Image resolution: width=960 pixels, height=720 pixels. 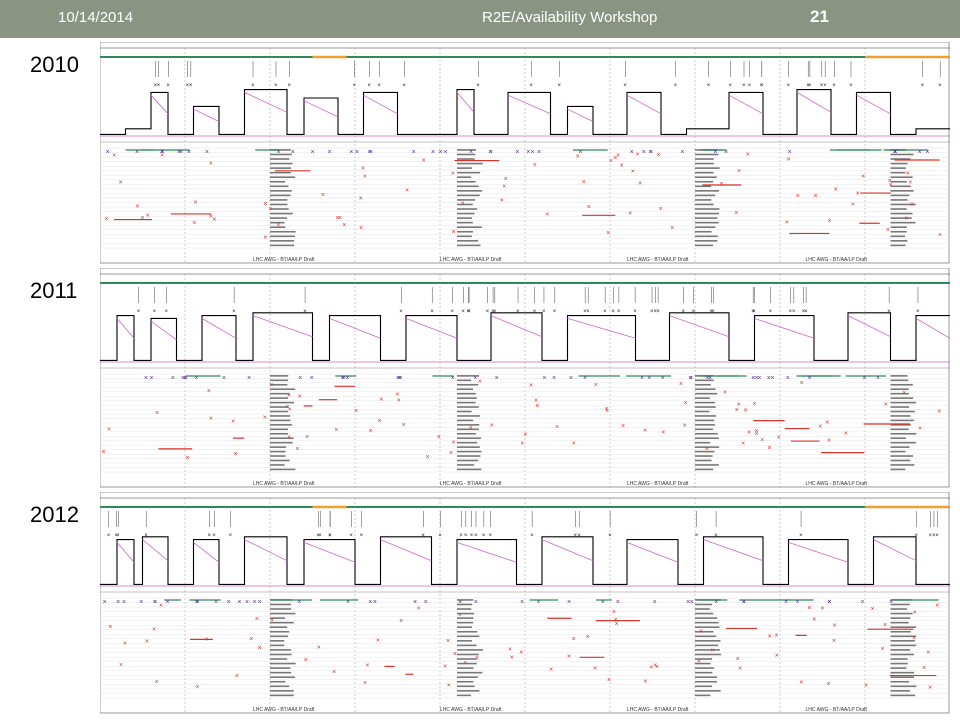 What do you see at coordinates (525, 560) in the screenshot?
I see `intensity-series-line` at bounding box center [525, 560].